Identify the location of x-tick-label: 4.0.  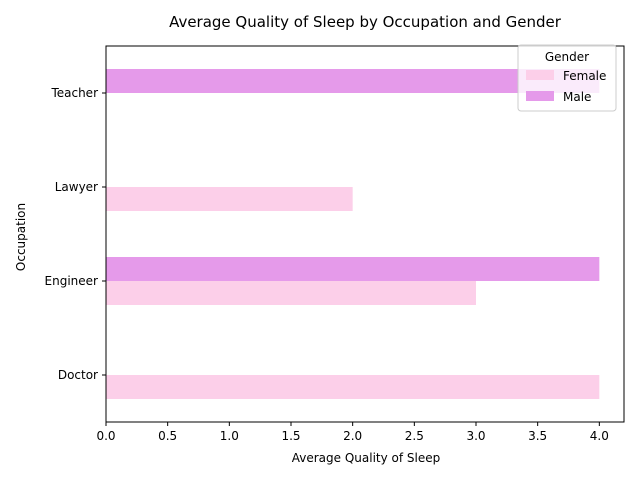
(599, 436).